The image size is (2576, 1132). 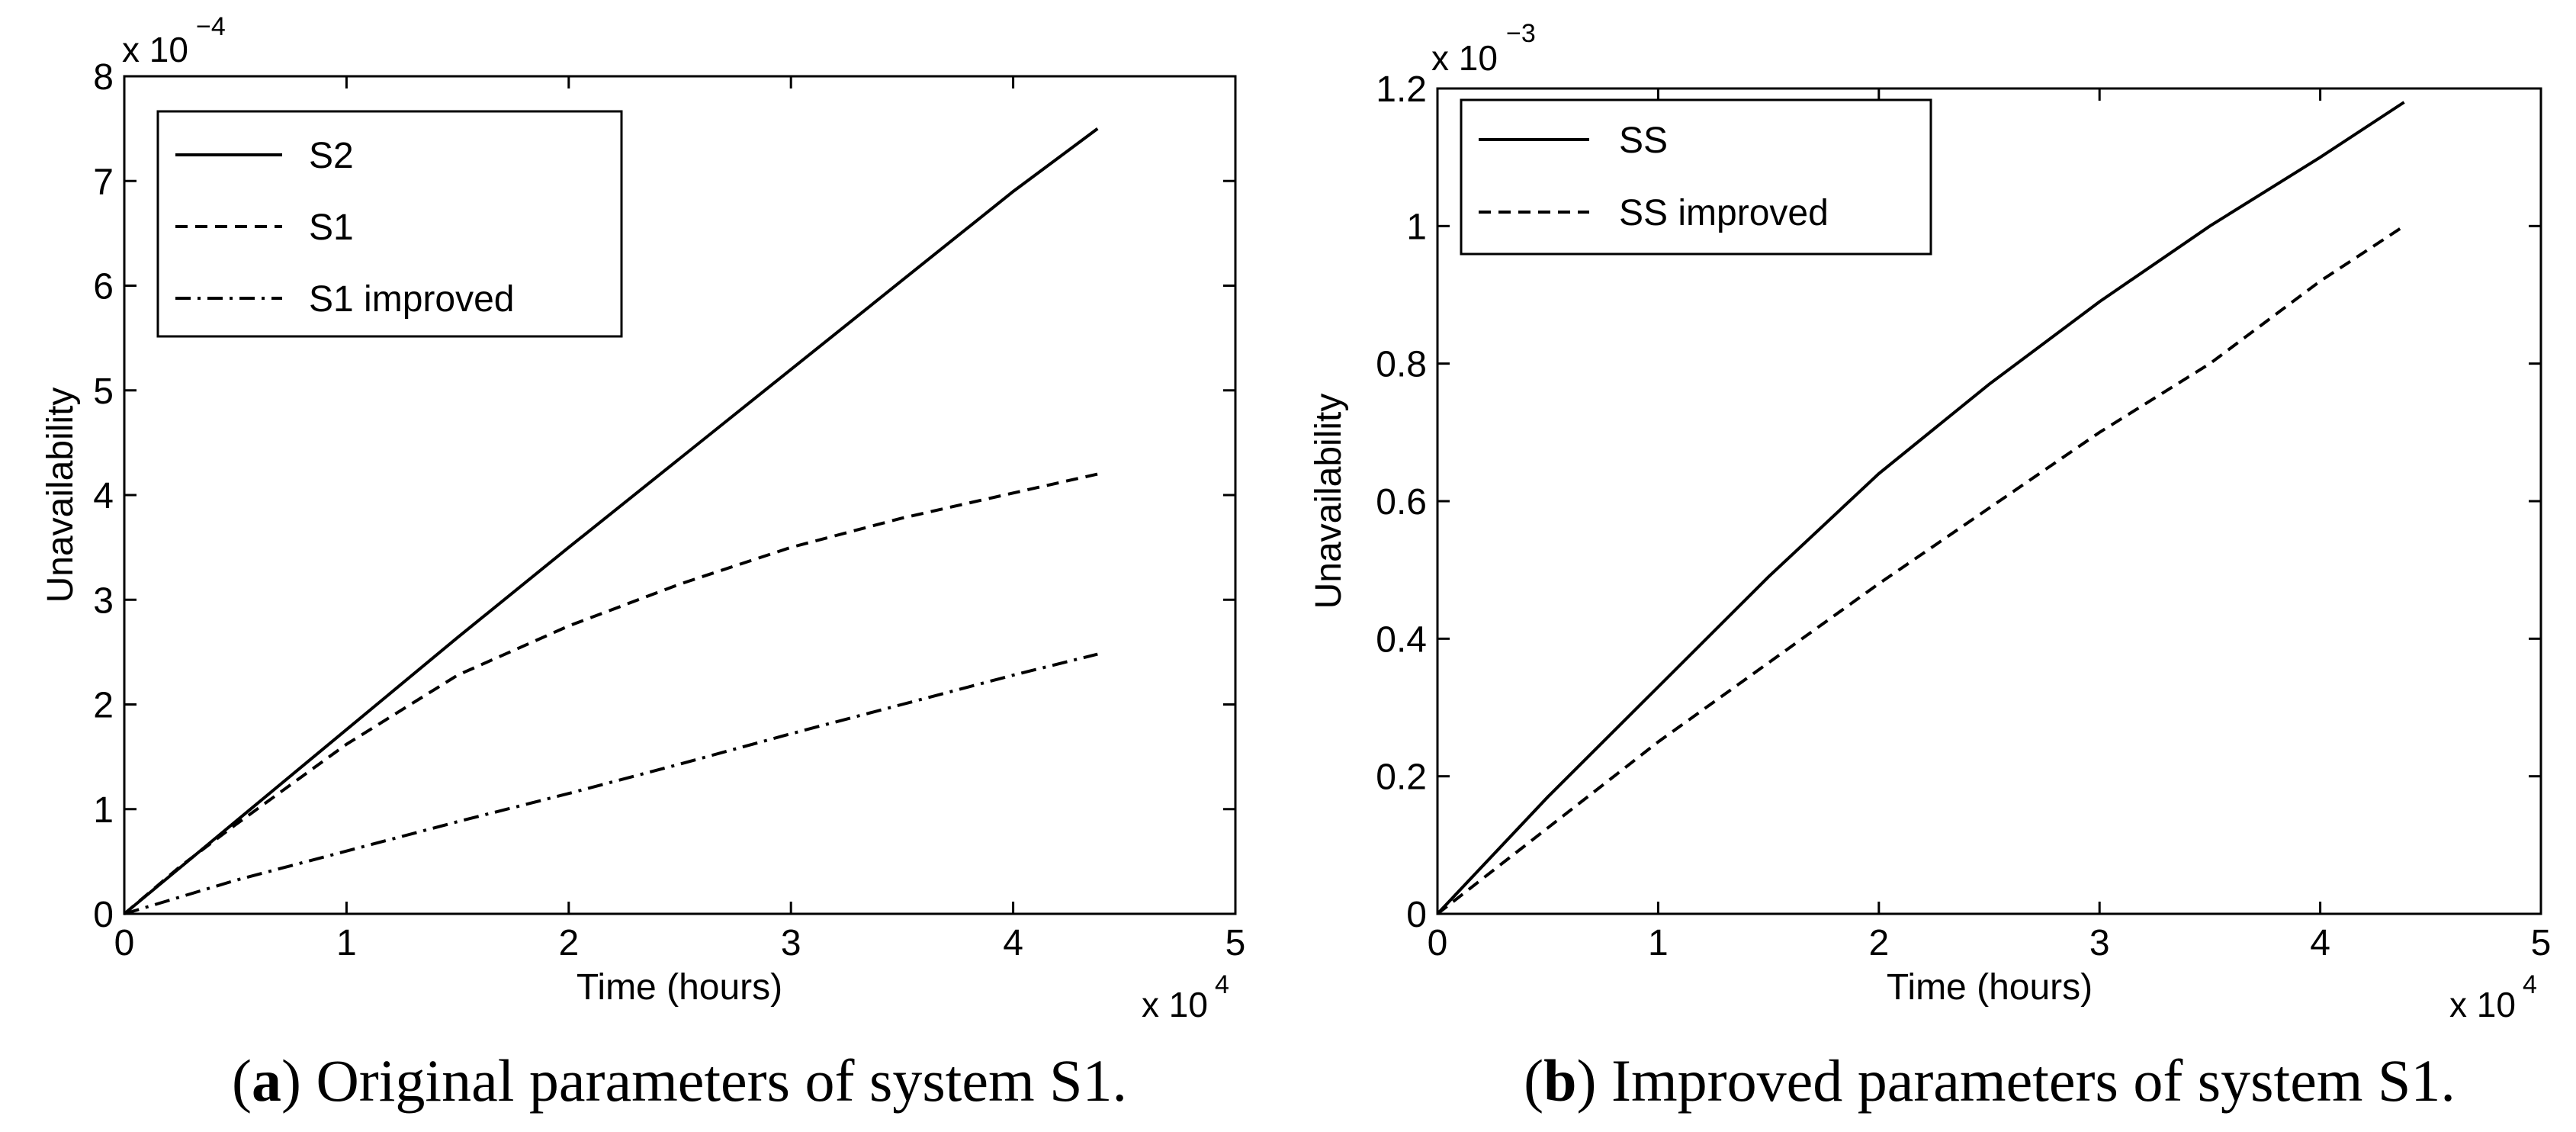 What do you see at coordinates (1438, 943) in the screenshot?
I see `x-tick-label-b-0: 0` at bounding box center [1438, 943].